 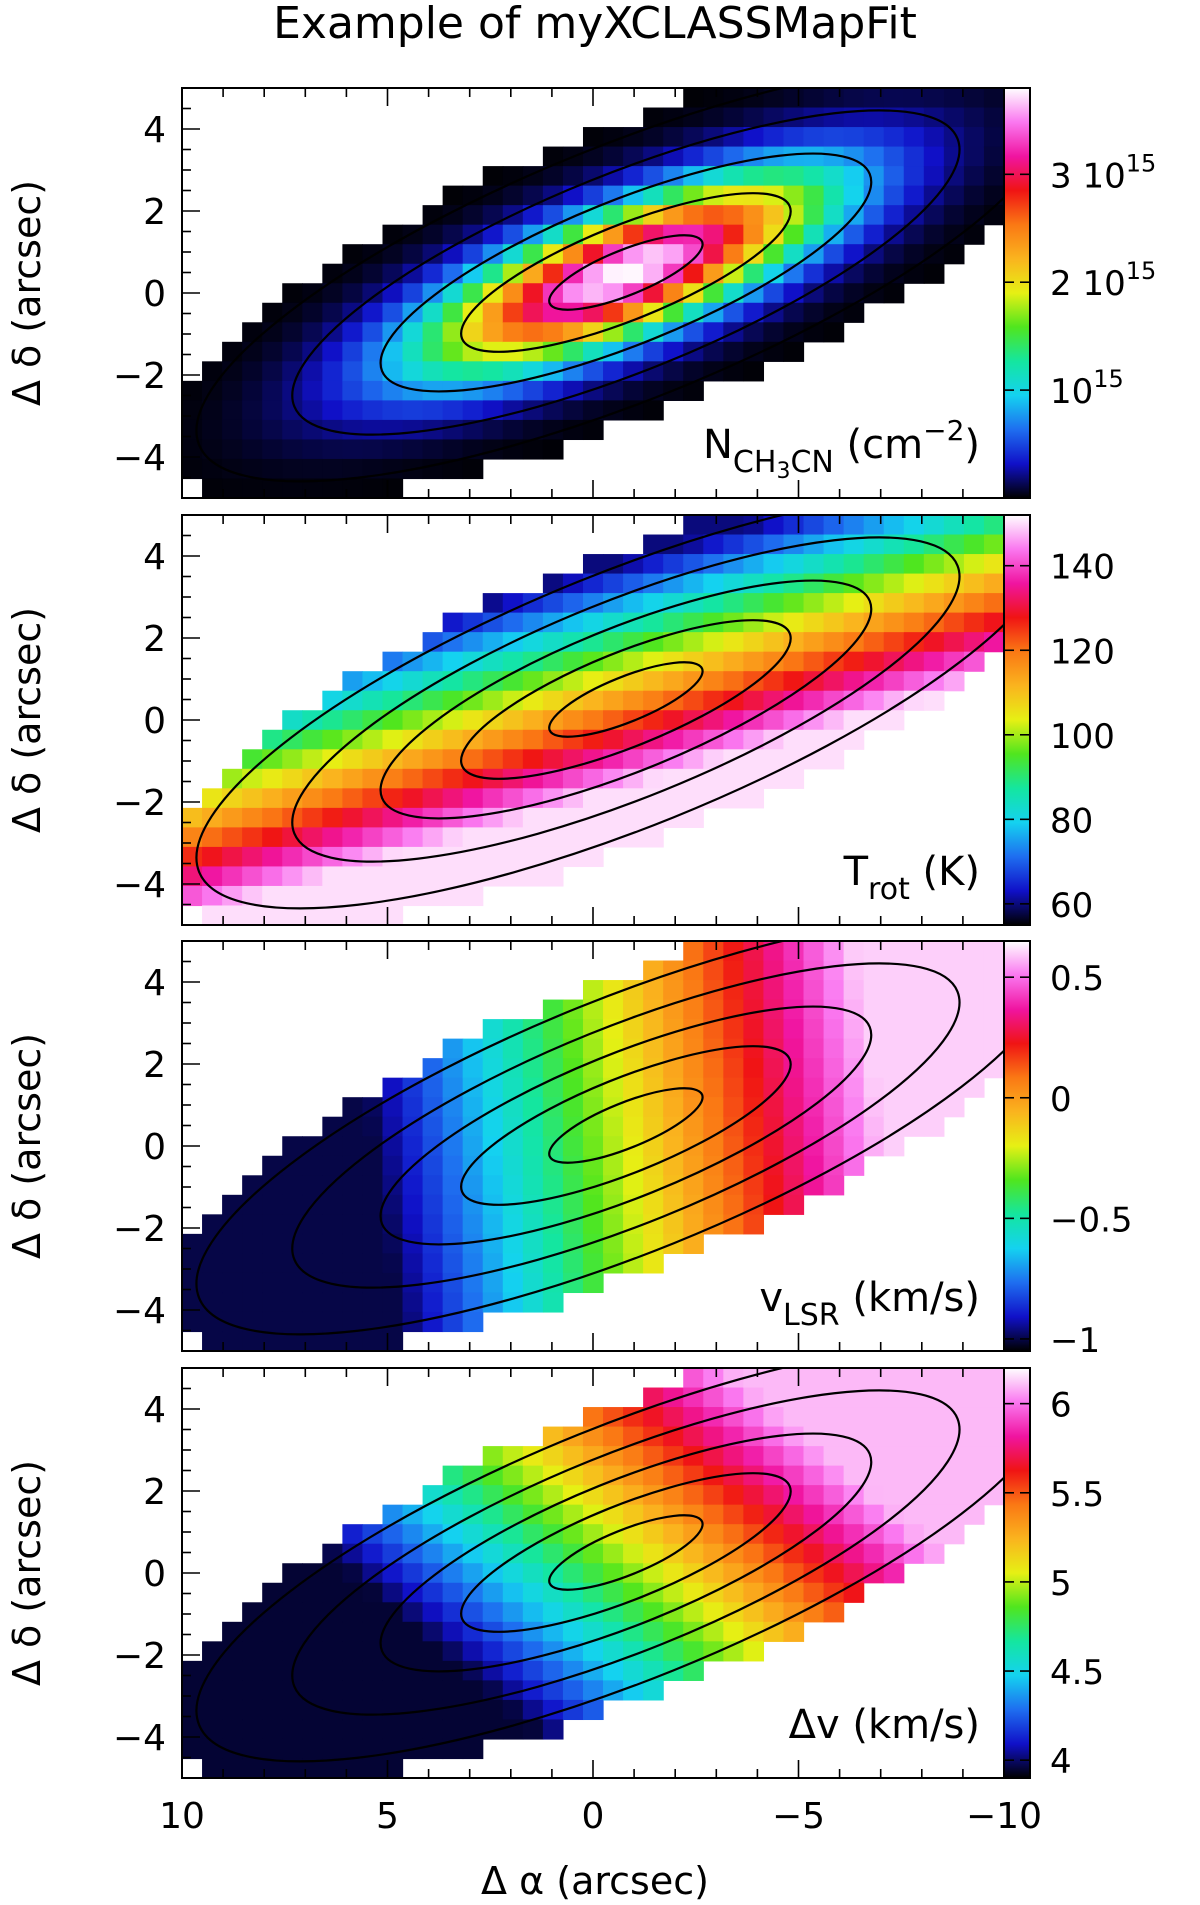 I want to click on x-tick-label: −5, so click(x=798, y=1816).